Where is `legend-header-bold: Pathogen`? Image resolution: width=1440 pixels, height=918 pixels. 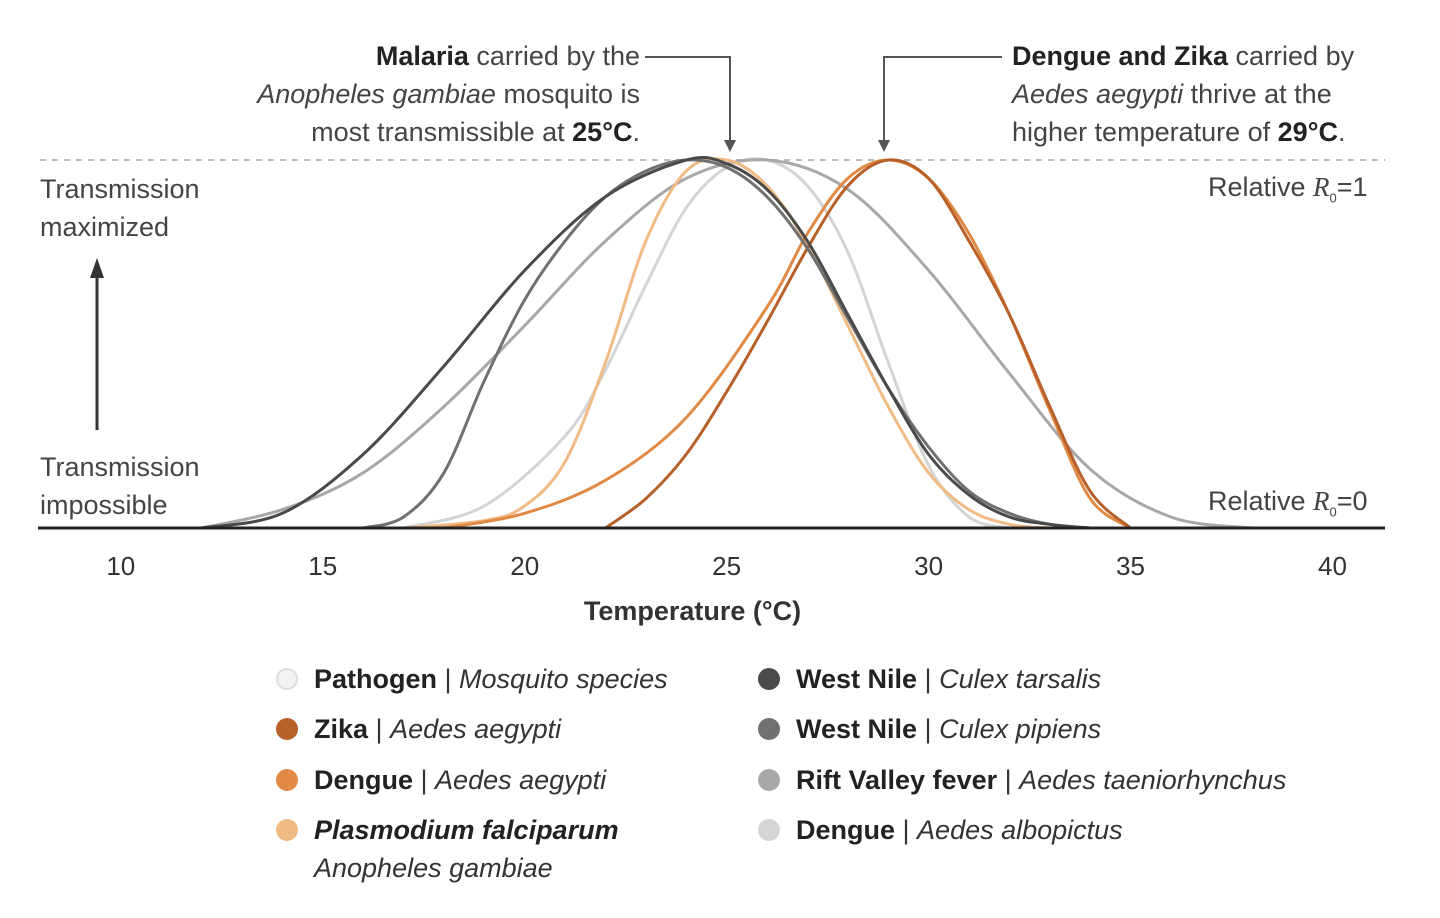 legend-header-bold: Pathogen is located at coordinates (376, 679).